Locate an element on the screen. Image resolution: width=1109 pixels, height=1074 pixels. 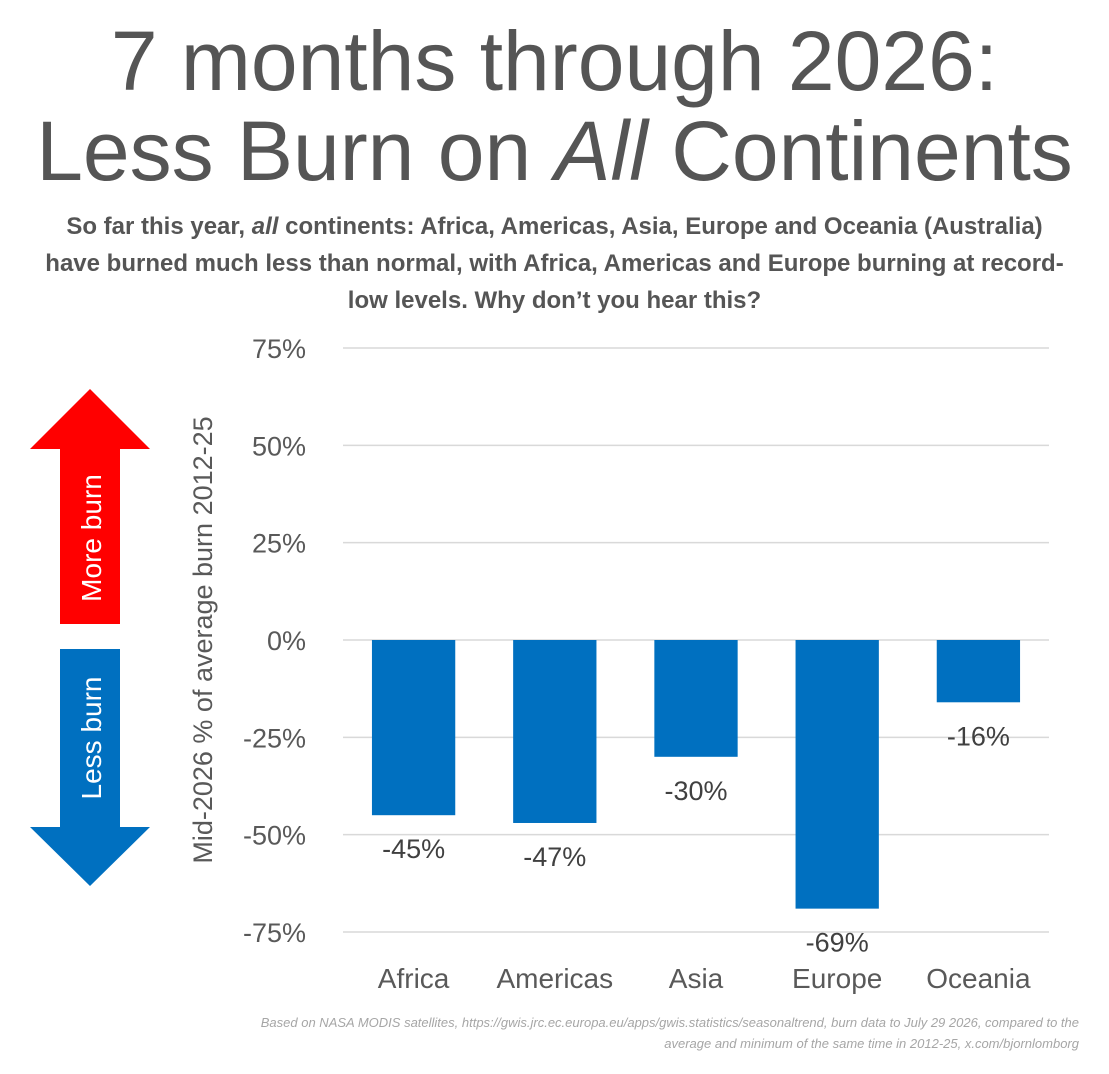
bar-asia is located at coordinates (696, 698).